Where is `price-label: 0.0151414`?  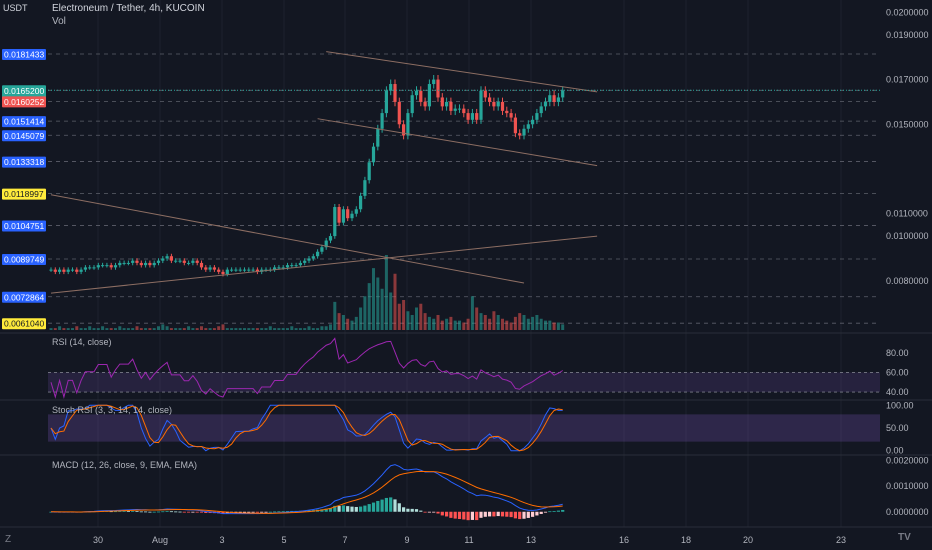
price-label: 0.0151414 is located at coordinates (24, 122).